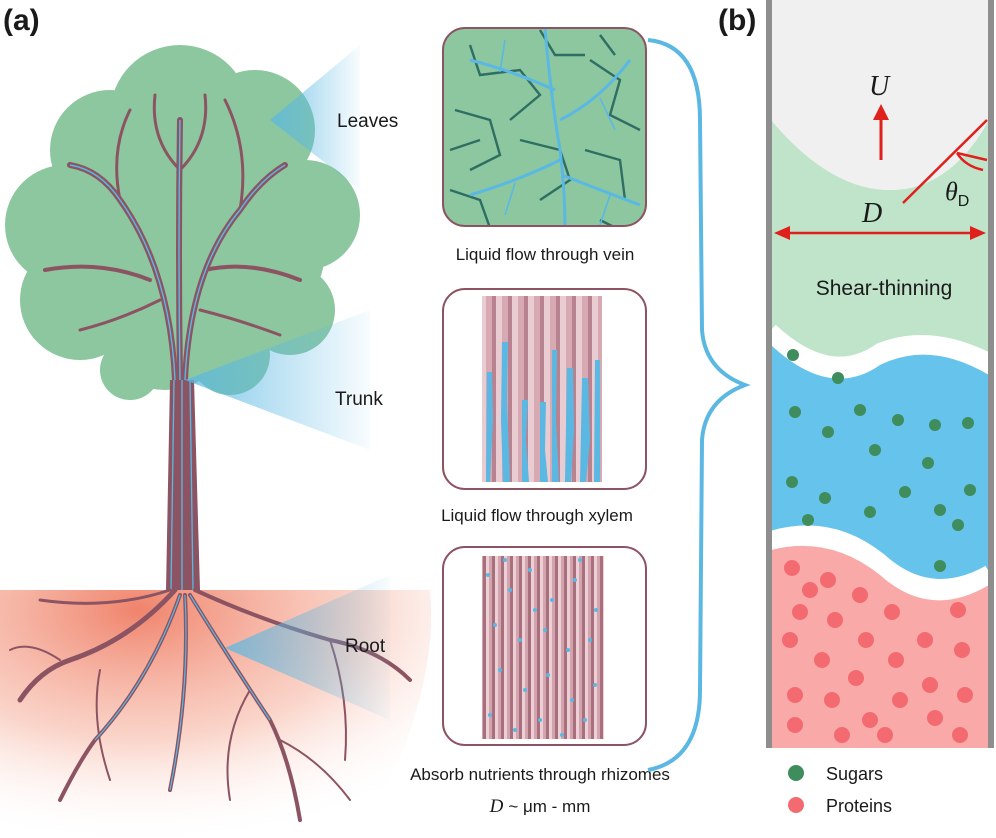 Image resolution: width=996 pixels, height=838 pixels. Describe the element at coordinates (177, 250) in the screenshot. I see `tree-branch-veins` at that location.